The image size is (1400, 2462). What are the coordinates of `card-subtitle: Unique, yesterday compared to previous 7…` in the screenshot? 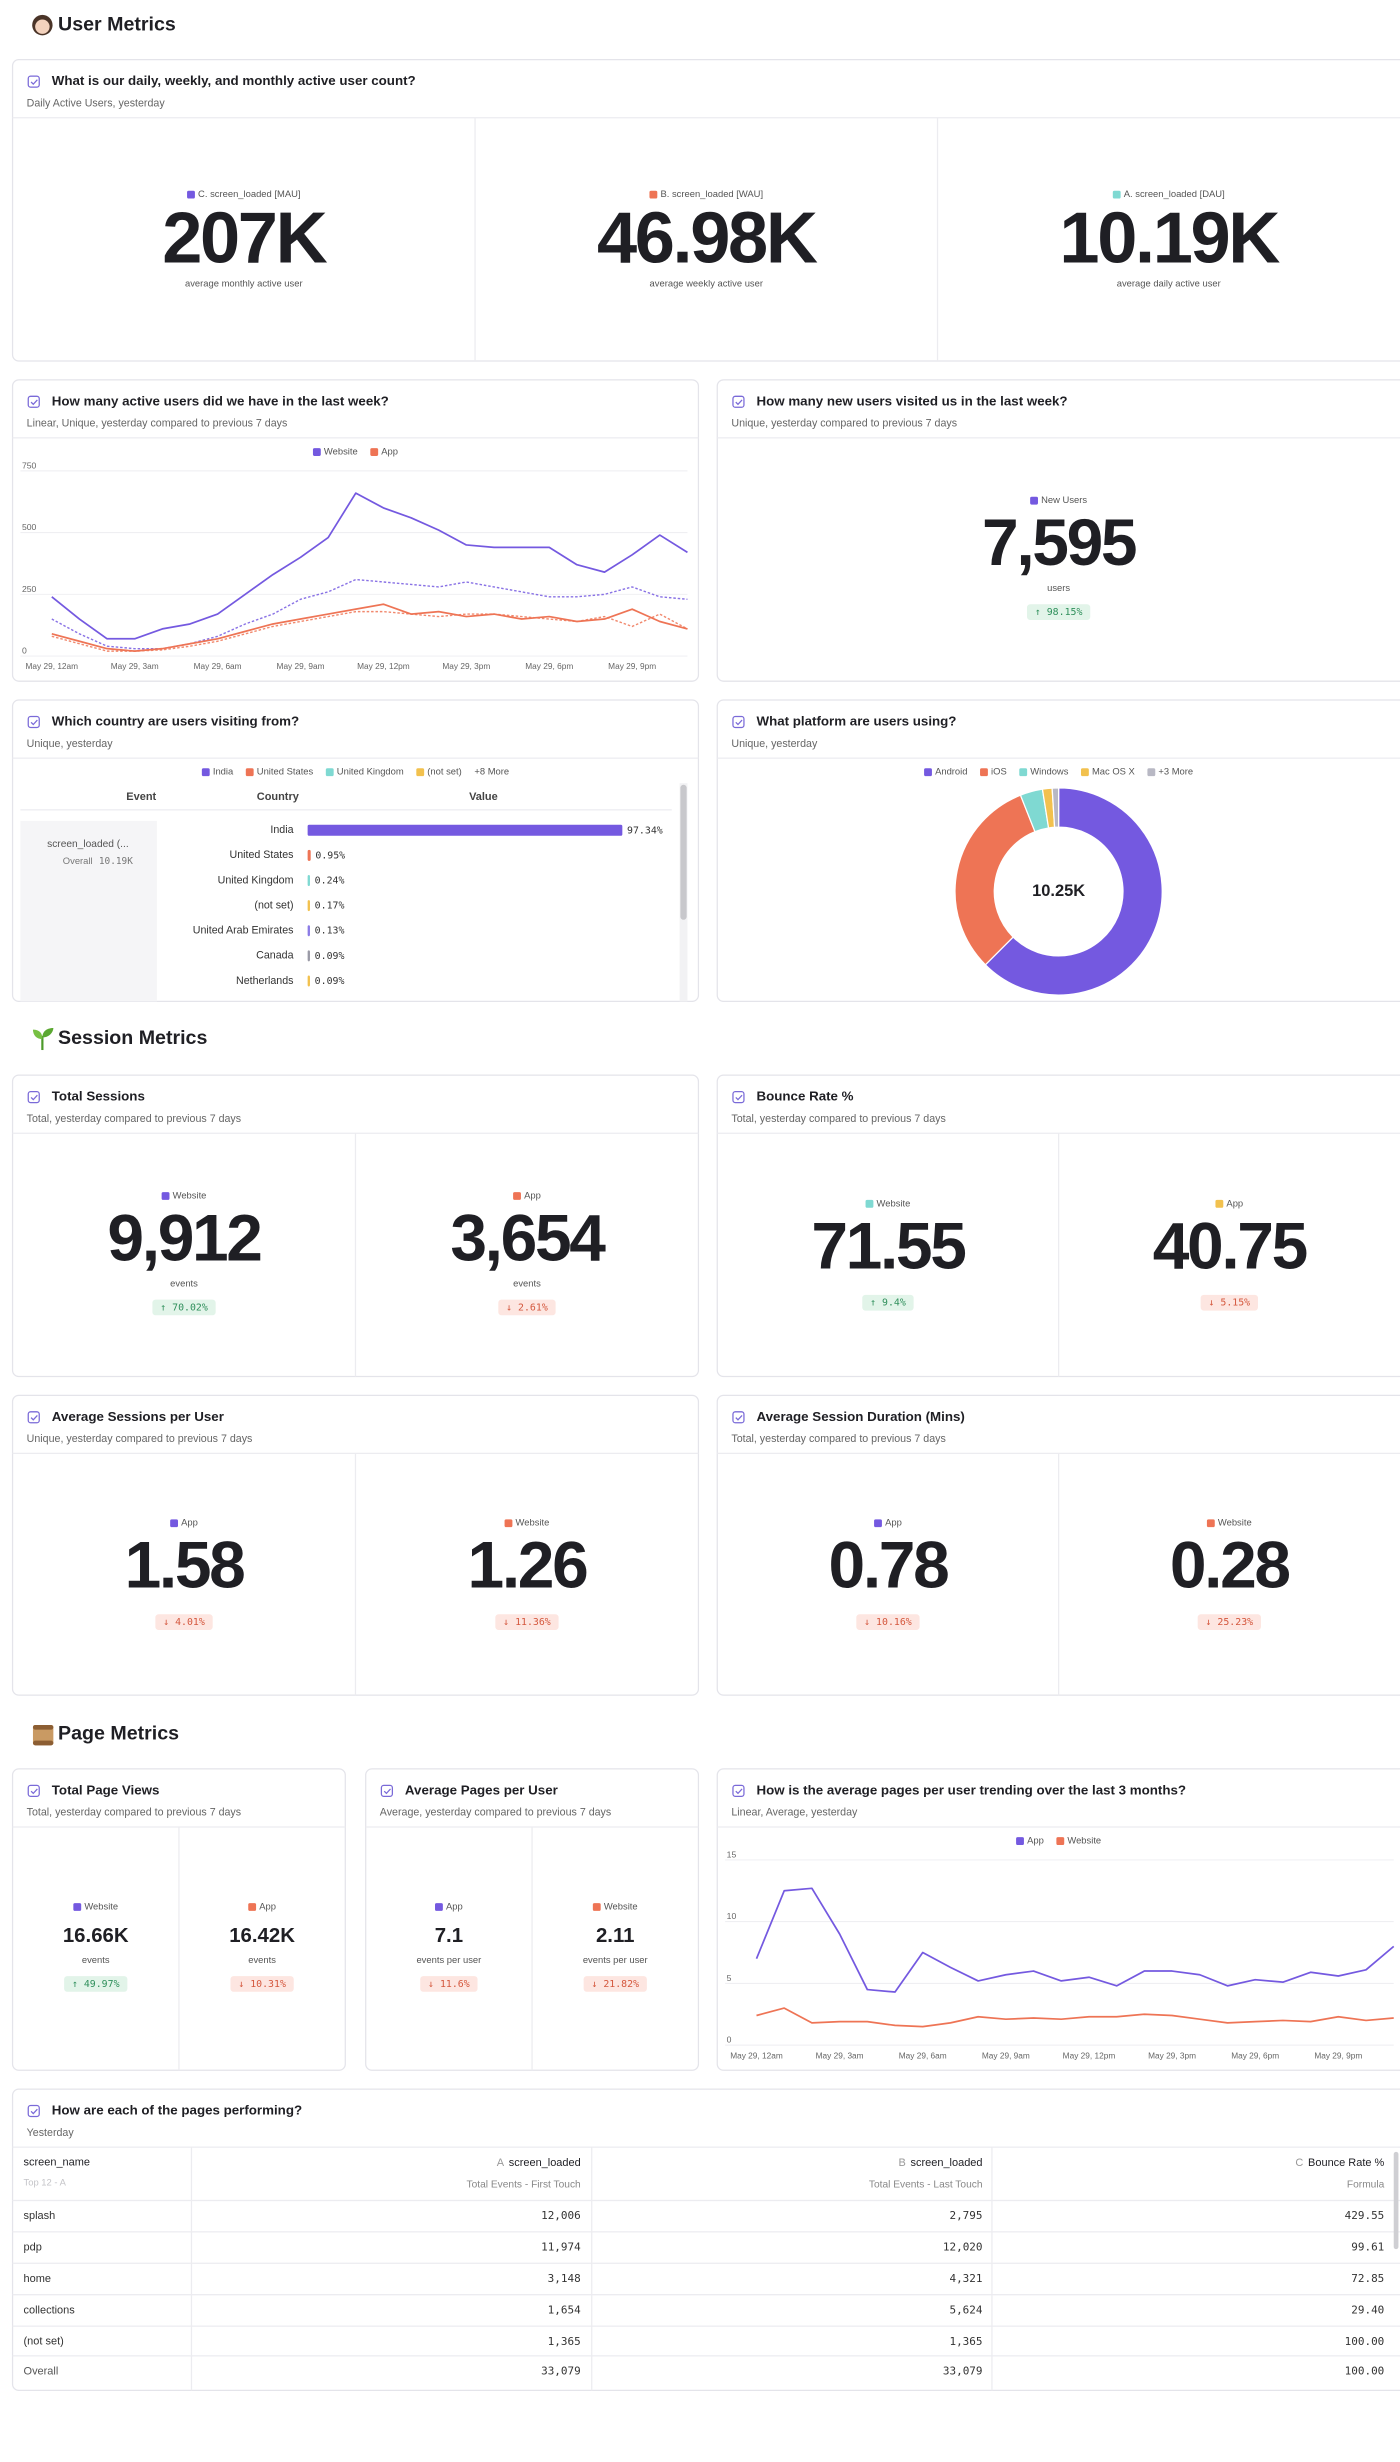 It's located at (140, 1439).